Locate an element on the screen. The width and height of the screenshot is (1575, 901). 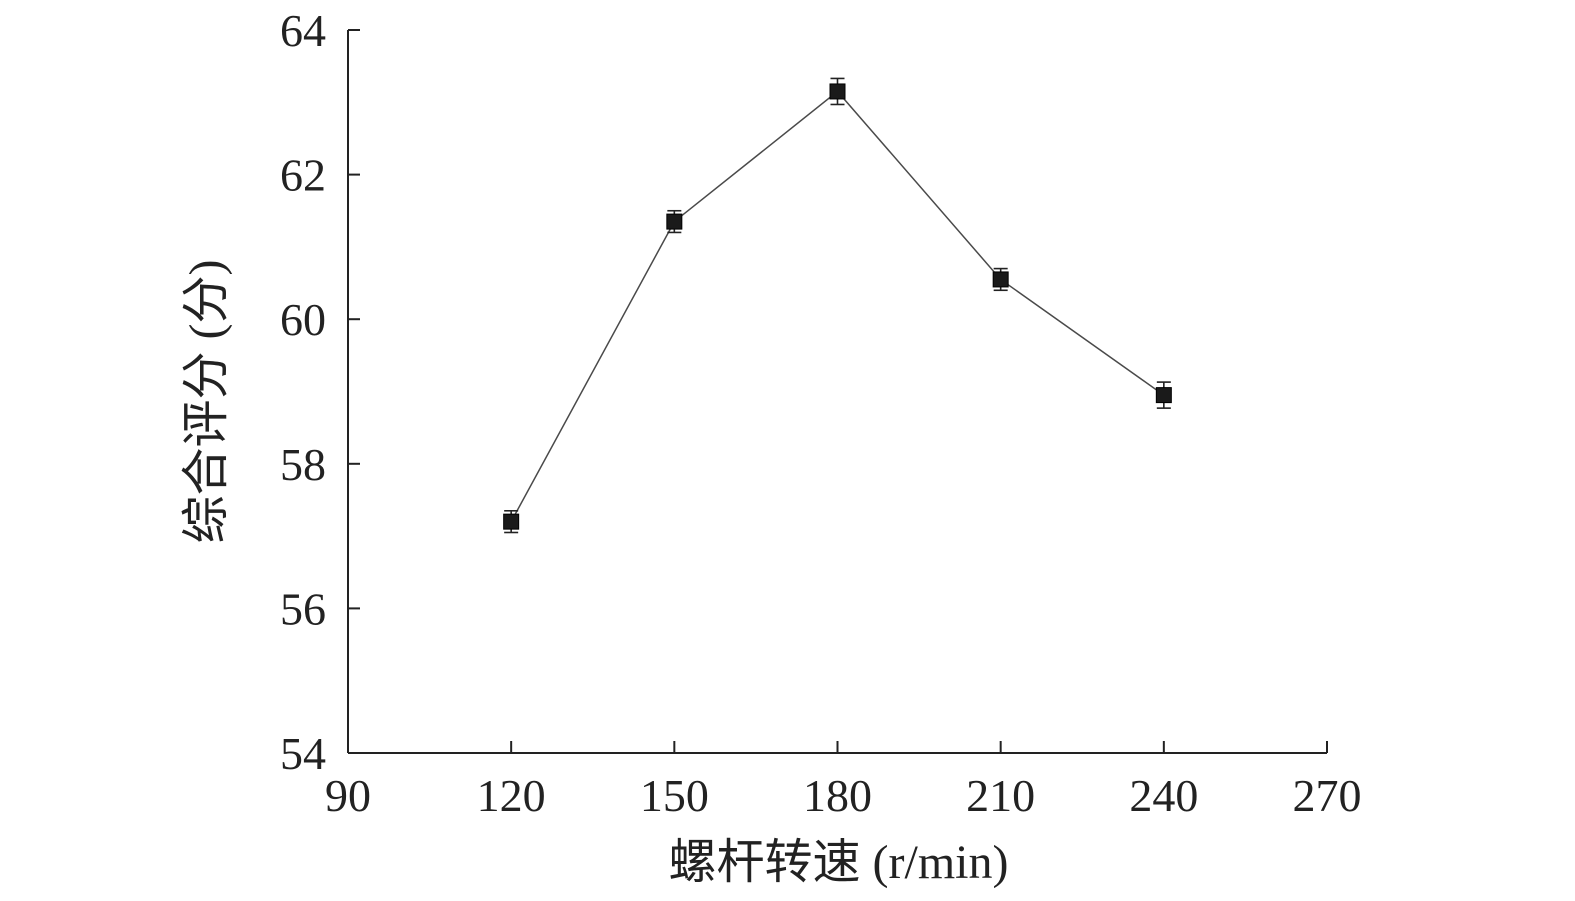
x-axis-title: 螺杆转速 (r/min) is located at coordinates (839, 862).